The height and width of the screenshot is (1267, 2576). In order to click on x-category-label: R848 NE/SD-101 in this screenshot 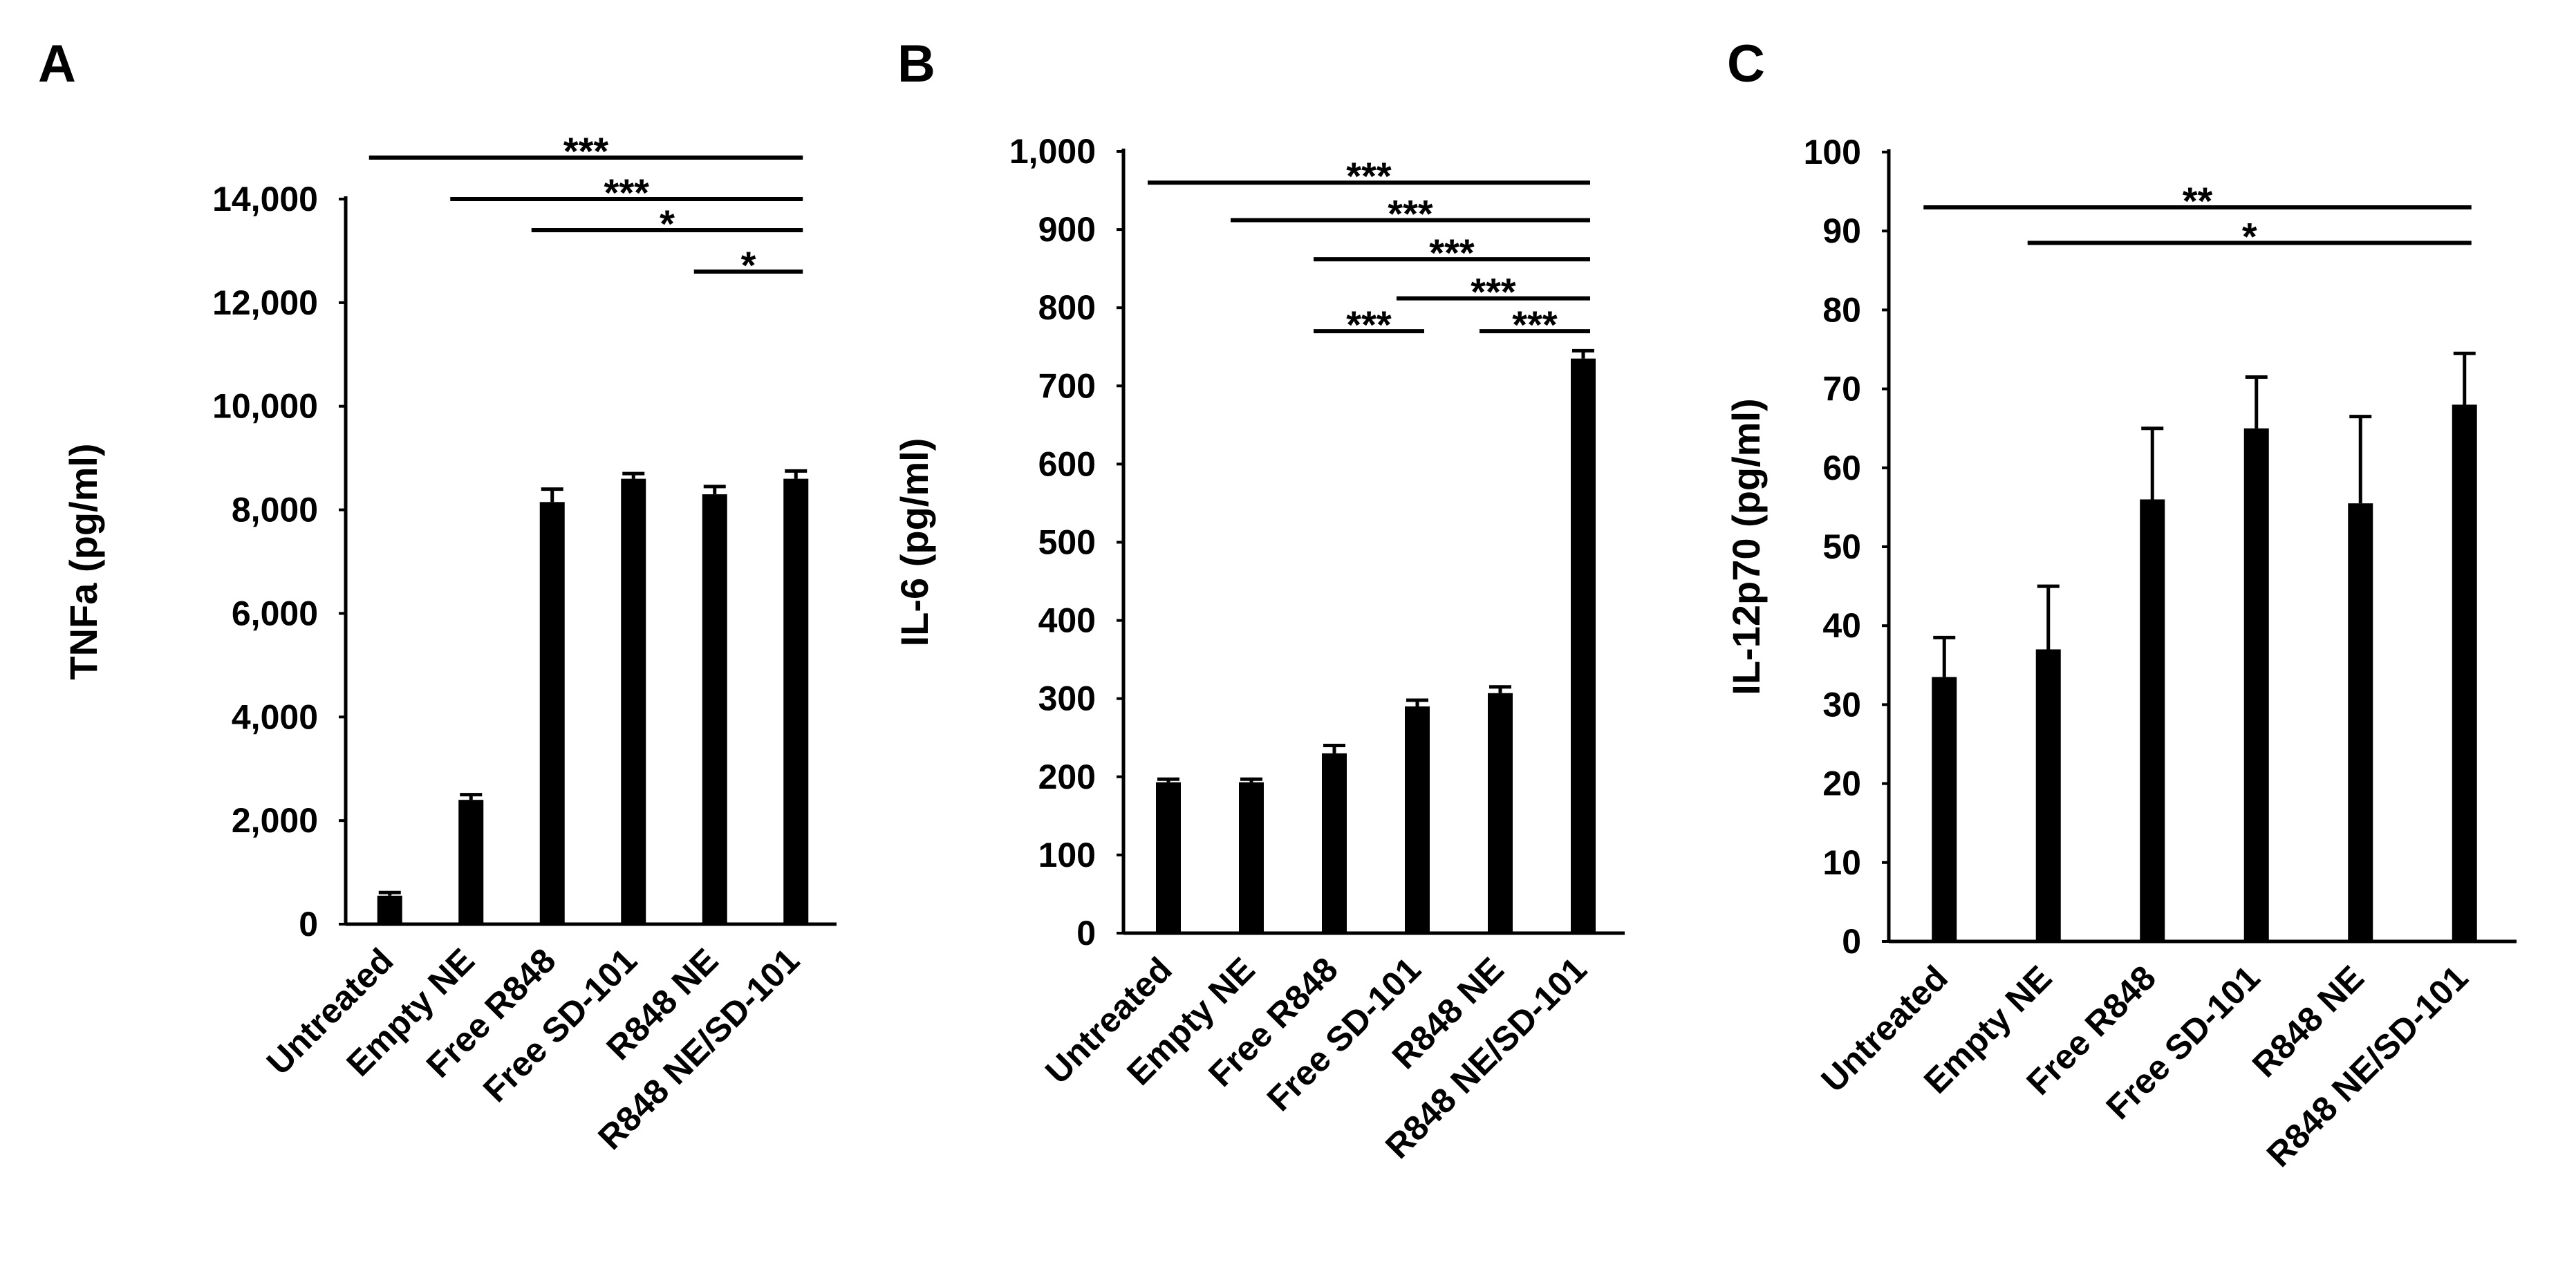, I will do `click(2367, 1066)`.